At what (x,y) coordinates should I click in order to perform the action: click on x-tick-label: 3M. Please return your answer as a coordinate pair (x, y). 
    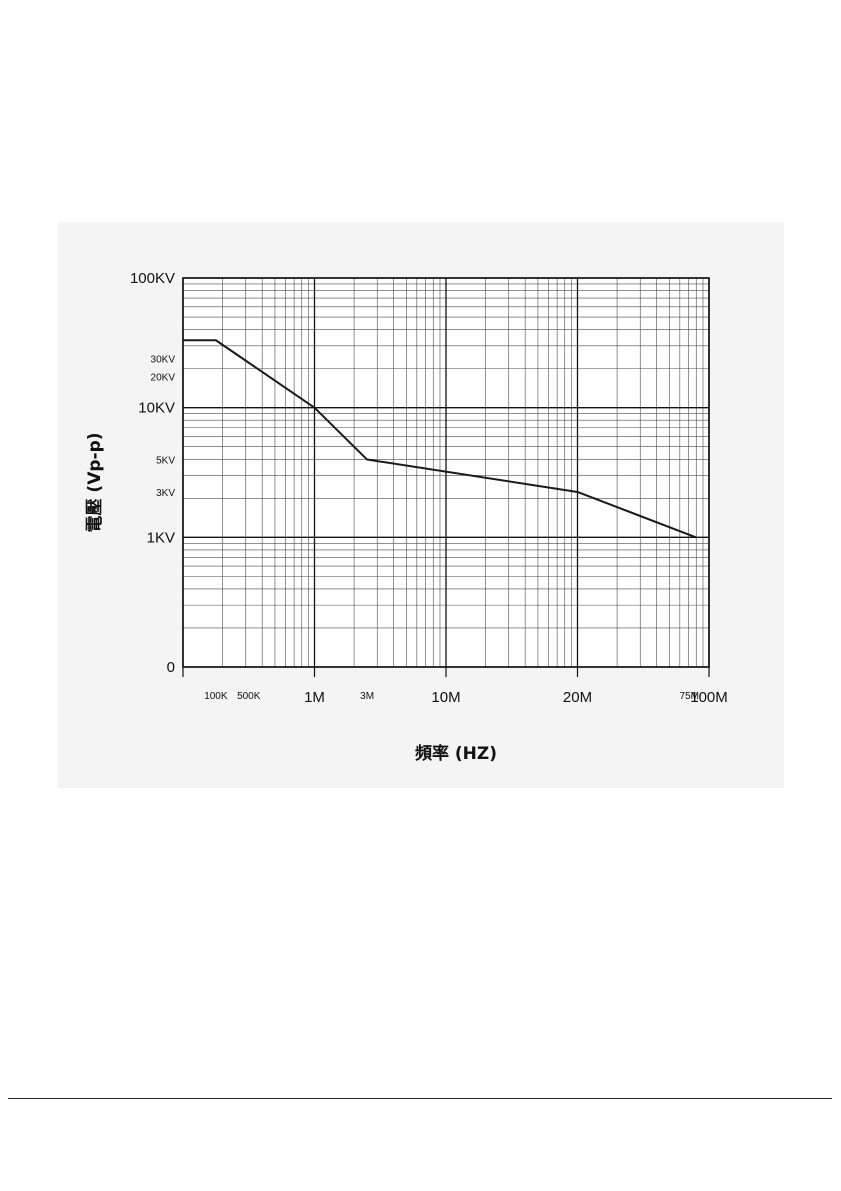
    Looking at the image, I should click on (367, 696).